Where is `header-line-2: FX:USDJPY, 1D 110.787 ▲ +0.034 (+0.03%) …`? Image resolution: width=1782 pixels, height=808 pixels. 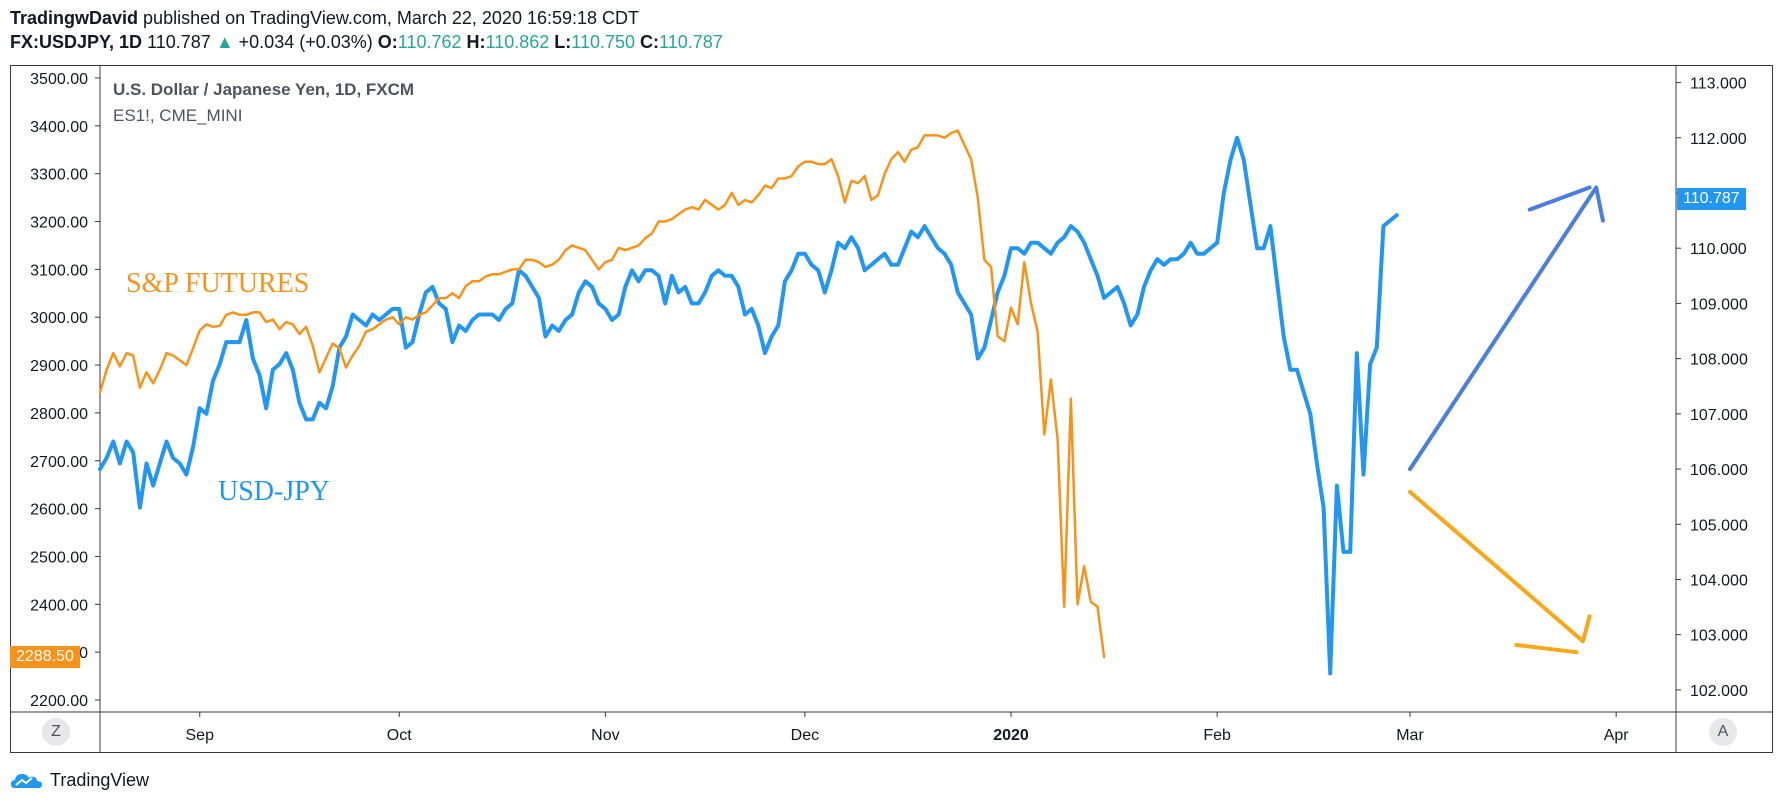
header-line-2: FX:USDJPY, 1D 110.787 ▲ +0.034 (+0.03%) … is located at coordinates (366, 42).